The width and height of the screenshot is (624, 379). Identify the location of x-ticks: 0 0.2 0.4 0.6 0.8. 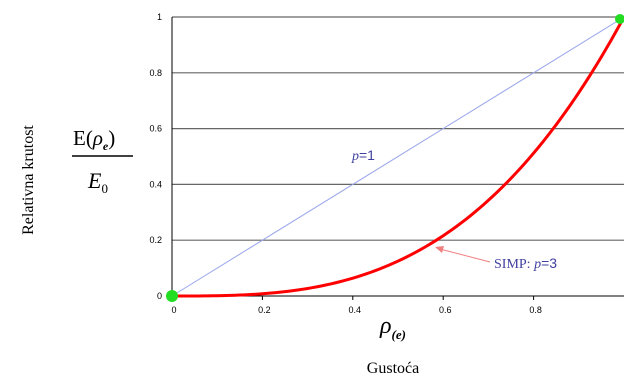
(356, 305).